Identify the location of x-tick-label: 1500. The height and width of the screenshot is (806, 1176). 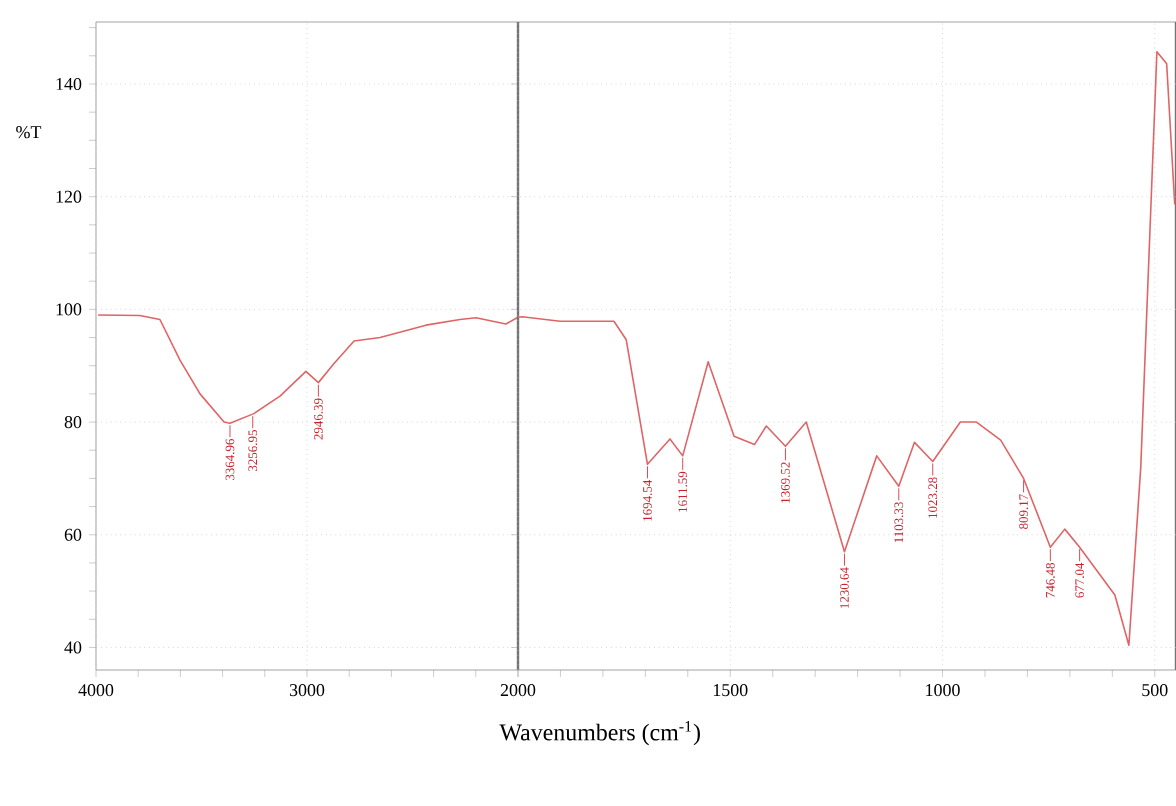
(730, 690).